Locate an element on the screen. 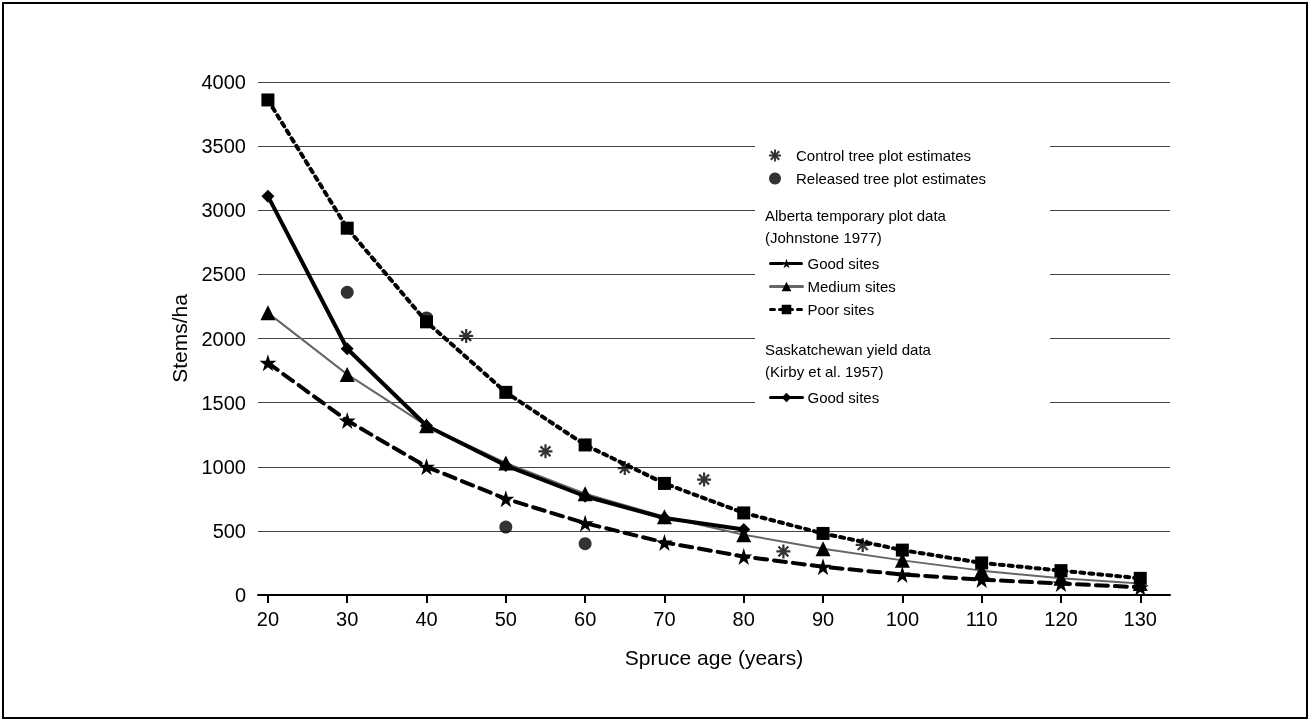 This screenshot has width=1314, height=725. y-tick-label: 0 is located at coordinates (240, 595).